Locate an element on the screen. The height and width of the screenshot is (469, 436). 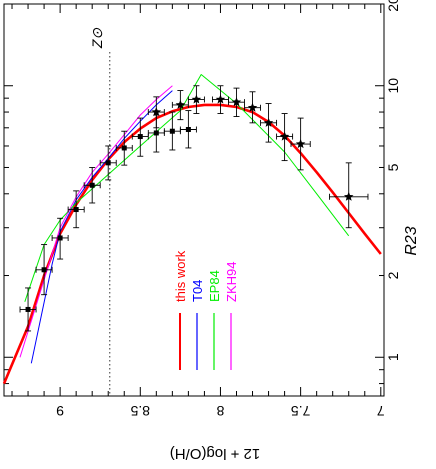
y-tick-label: 5 is located at coordinates (393, 167).